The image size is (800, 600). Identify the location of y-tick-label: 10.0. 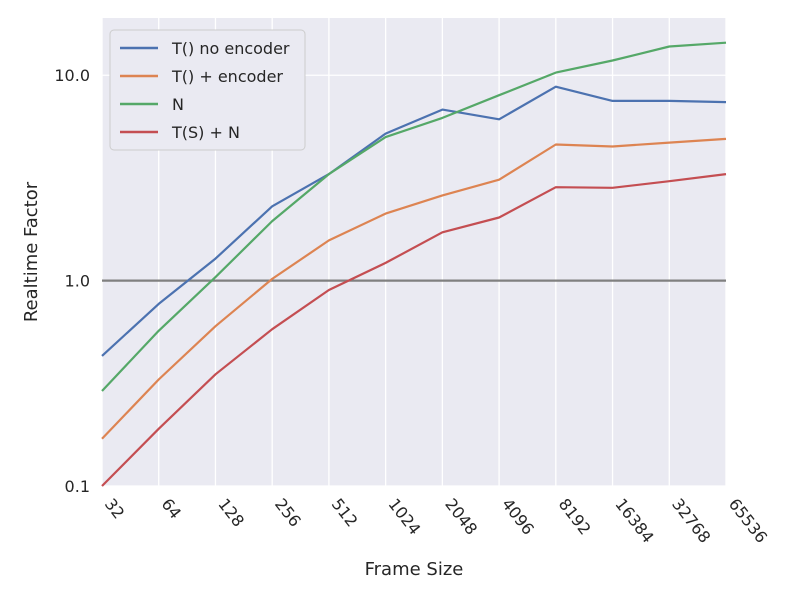
(72, 75).